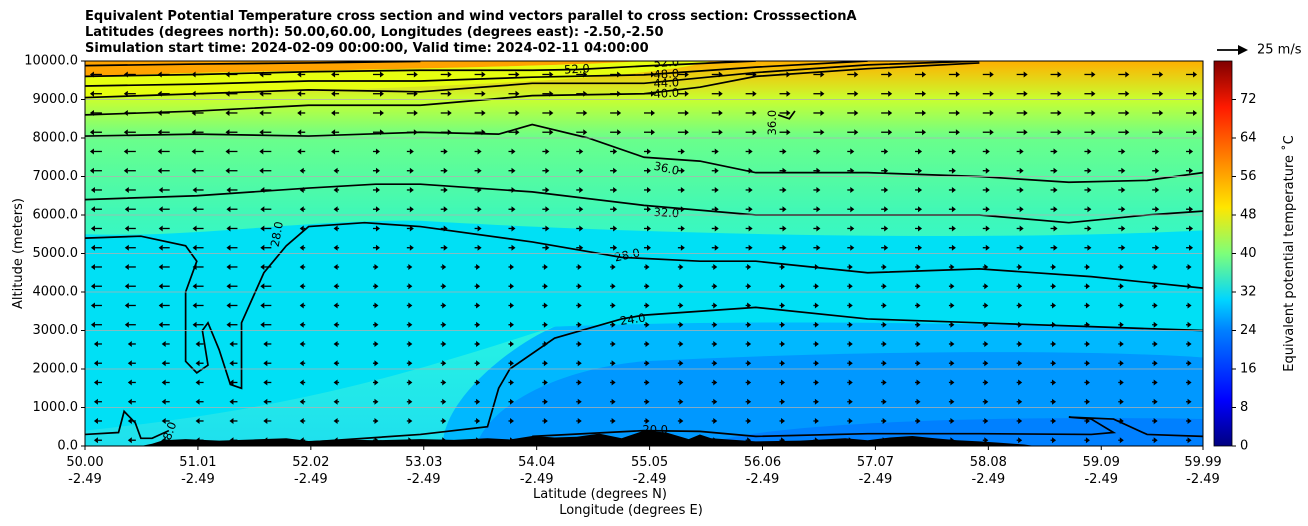 The image size is (1308, 526). Describe the element at coordinates (1248, 99) in the screenshot. I see `colorbar-tick-label: 72` at that location.